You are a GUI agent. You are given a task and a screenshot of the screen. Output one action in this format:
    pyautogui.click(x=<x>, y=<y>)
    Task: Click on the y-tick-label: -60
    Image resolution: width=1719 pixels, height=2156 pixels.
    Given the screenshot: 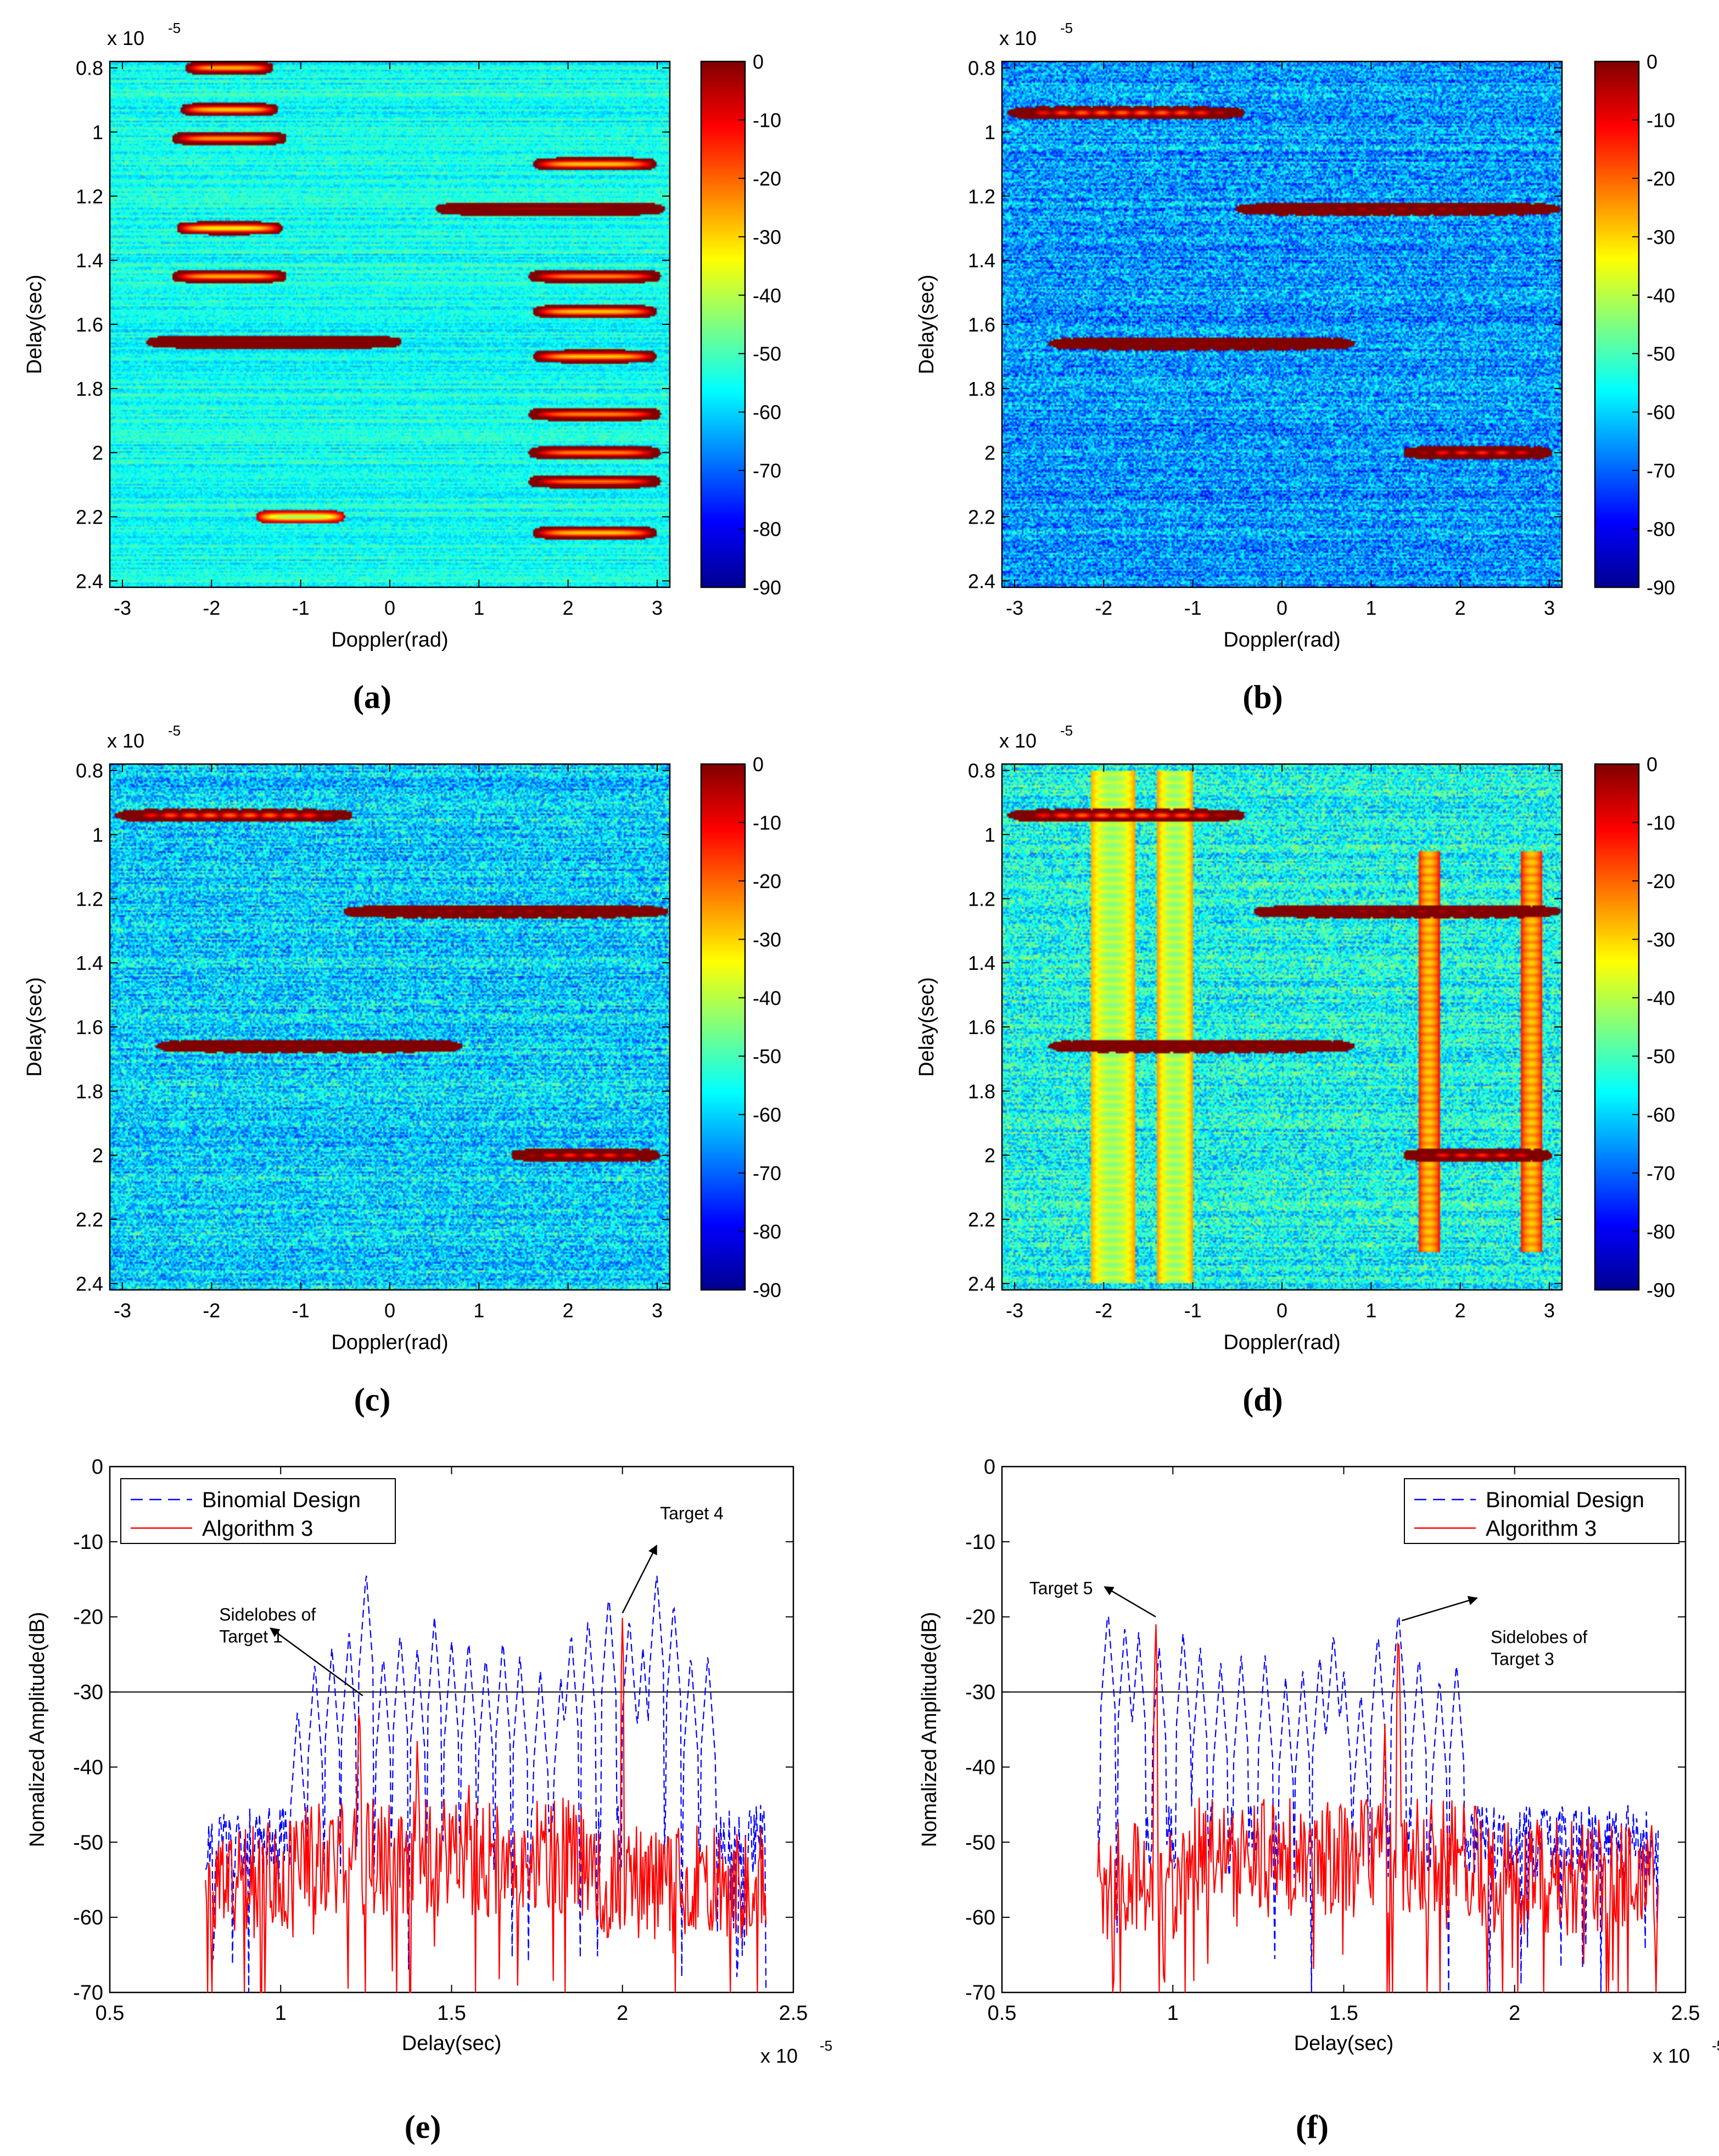 What is the action you would take?
    pyautogui.click(x=980, y=1917)
    